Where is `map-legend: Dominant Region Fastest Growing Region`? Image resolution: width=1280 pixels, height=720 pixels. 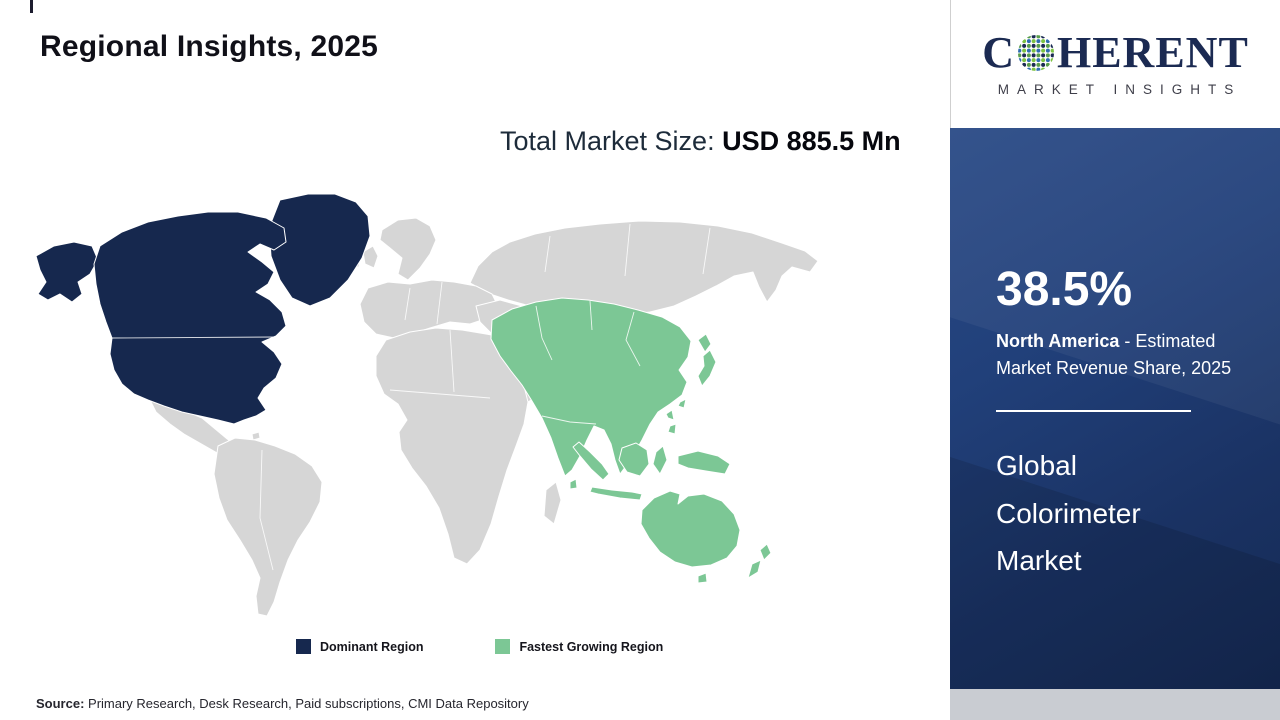
map-legend: Dominant Region Fastest Growing Region is located at coordinates (479, 646).